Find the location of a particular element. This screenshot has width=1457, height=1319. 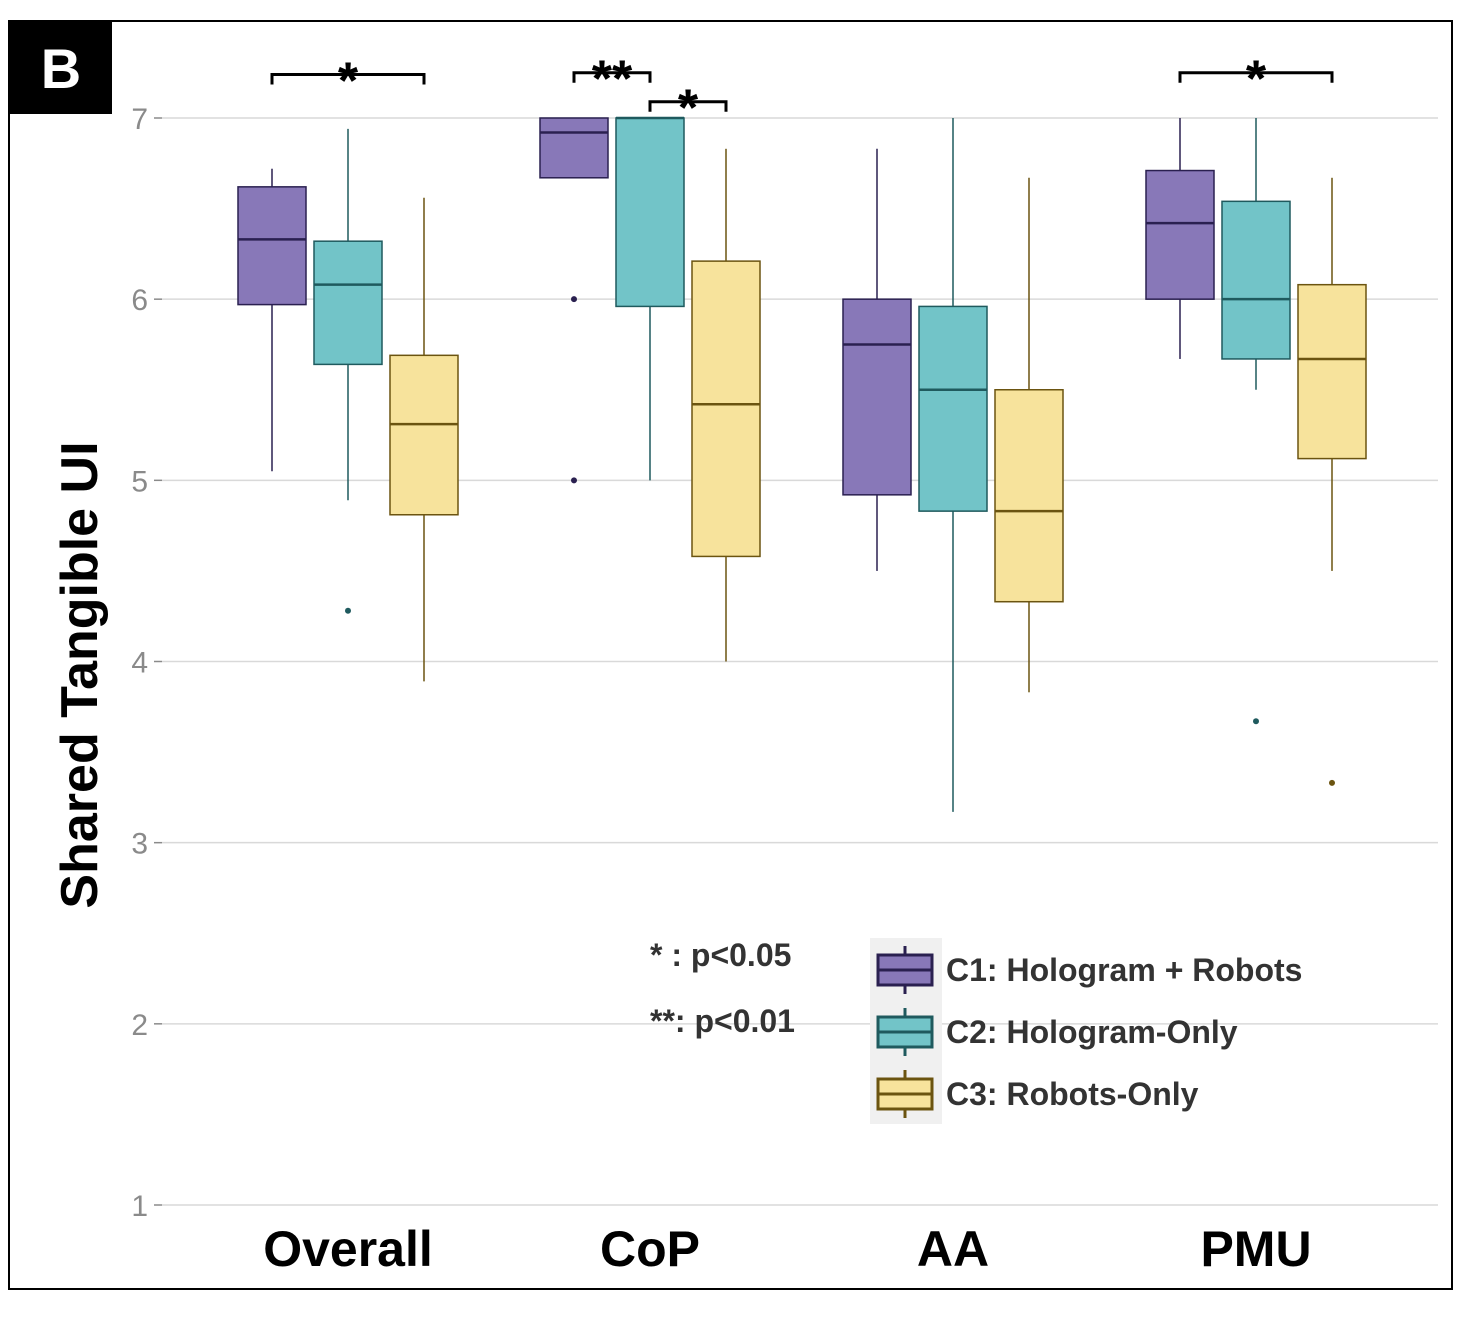

legend-label-c1: C1: Hologram + Robots is located at coordinates (1124, 970).